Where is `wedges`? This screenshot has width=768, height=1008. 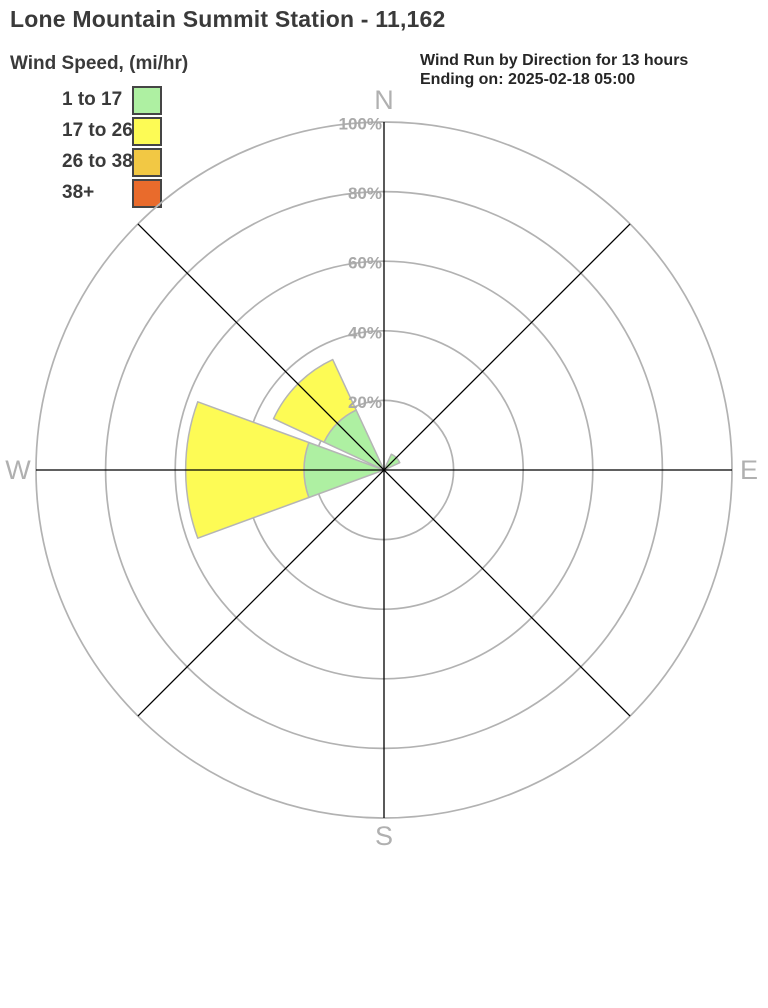 wedges is located at coordinates (292, 448).